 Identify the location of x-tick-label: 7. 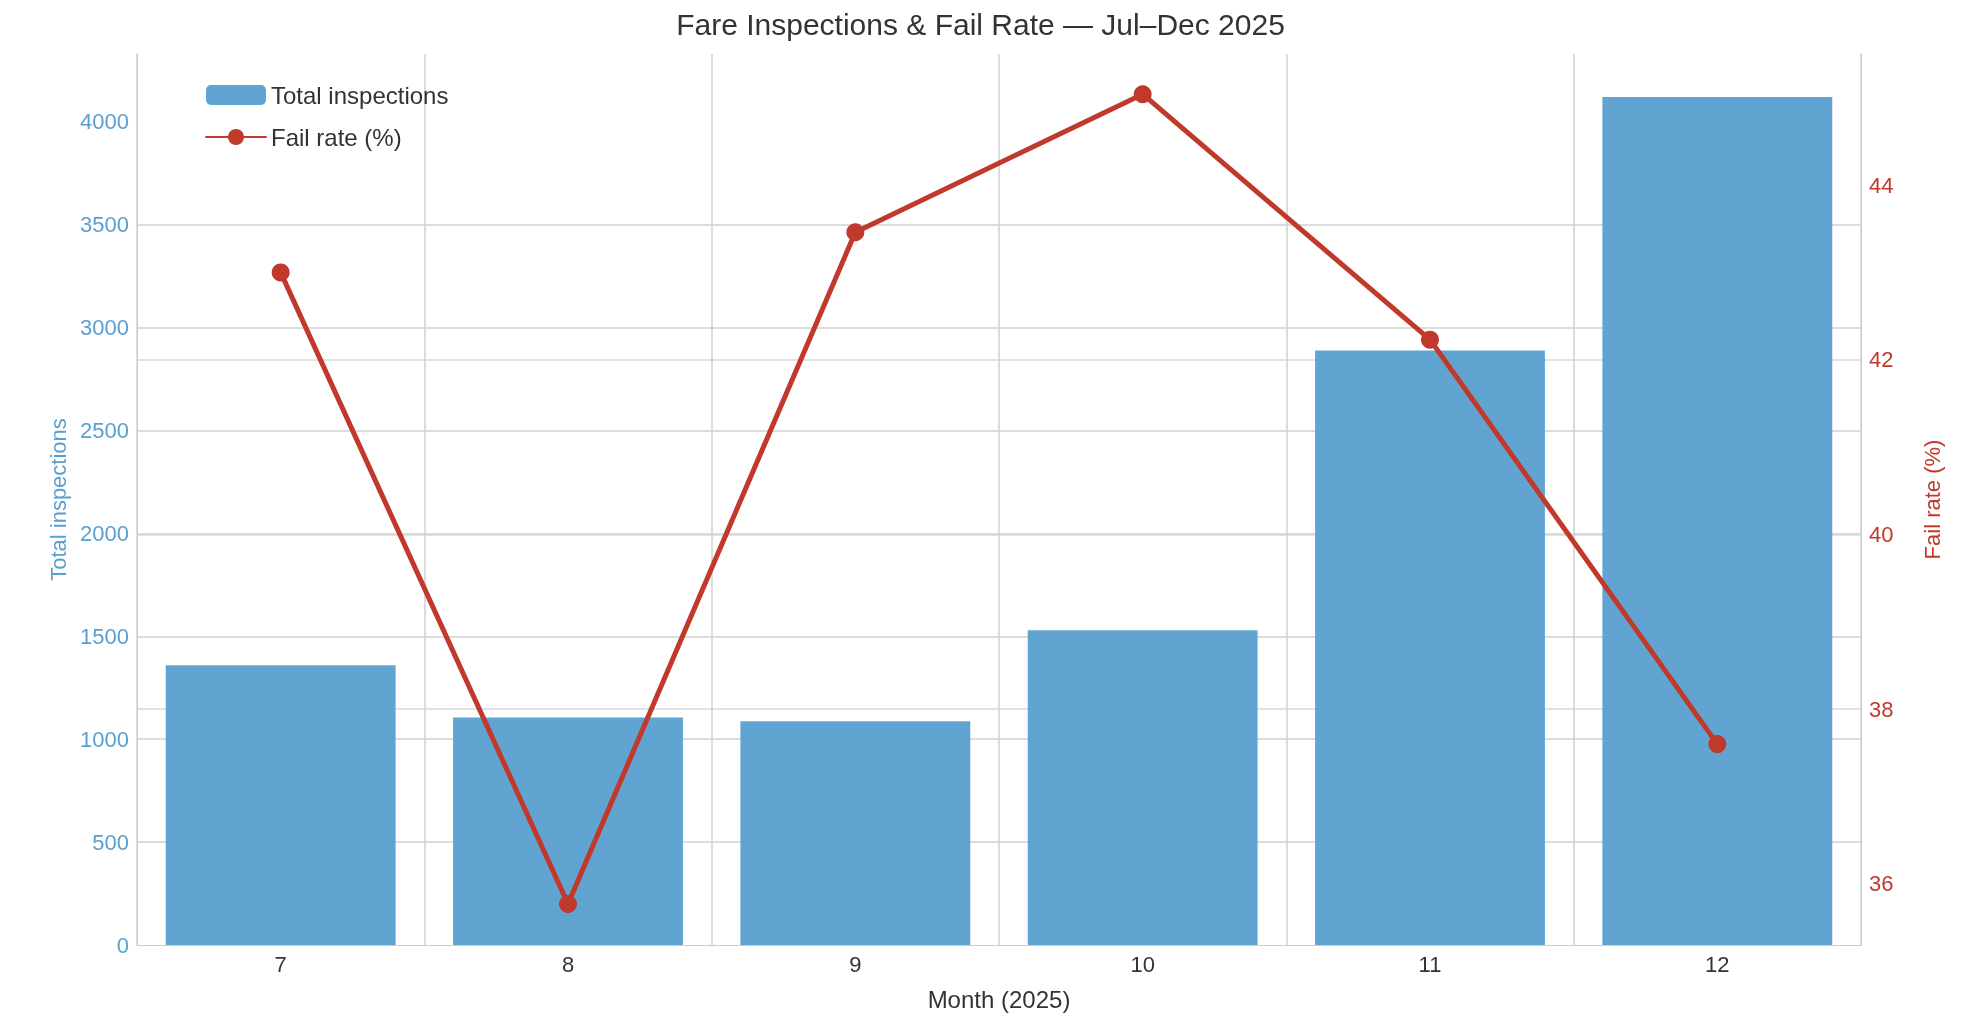
(280, 964).